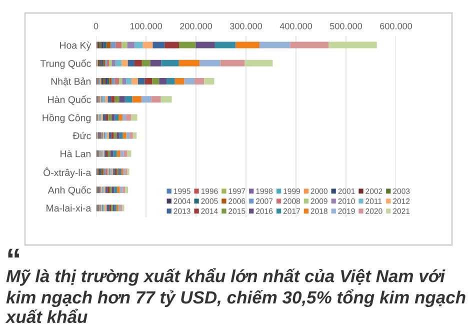 The width and height of the screenshot is (474, 333). I want to click on x-tick-label: 500.000, so click(346, 26).